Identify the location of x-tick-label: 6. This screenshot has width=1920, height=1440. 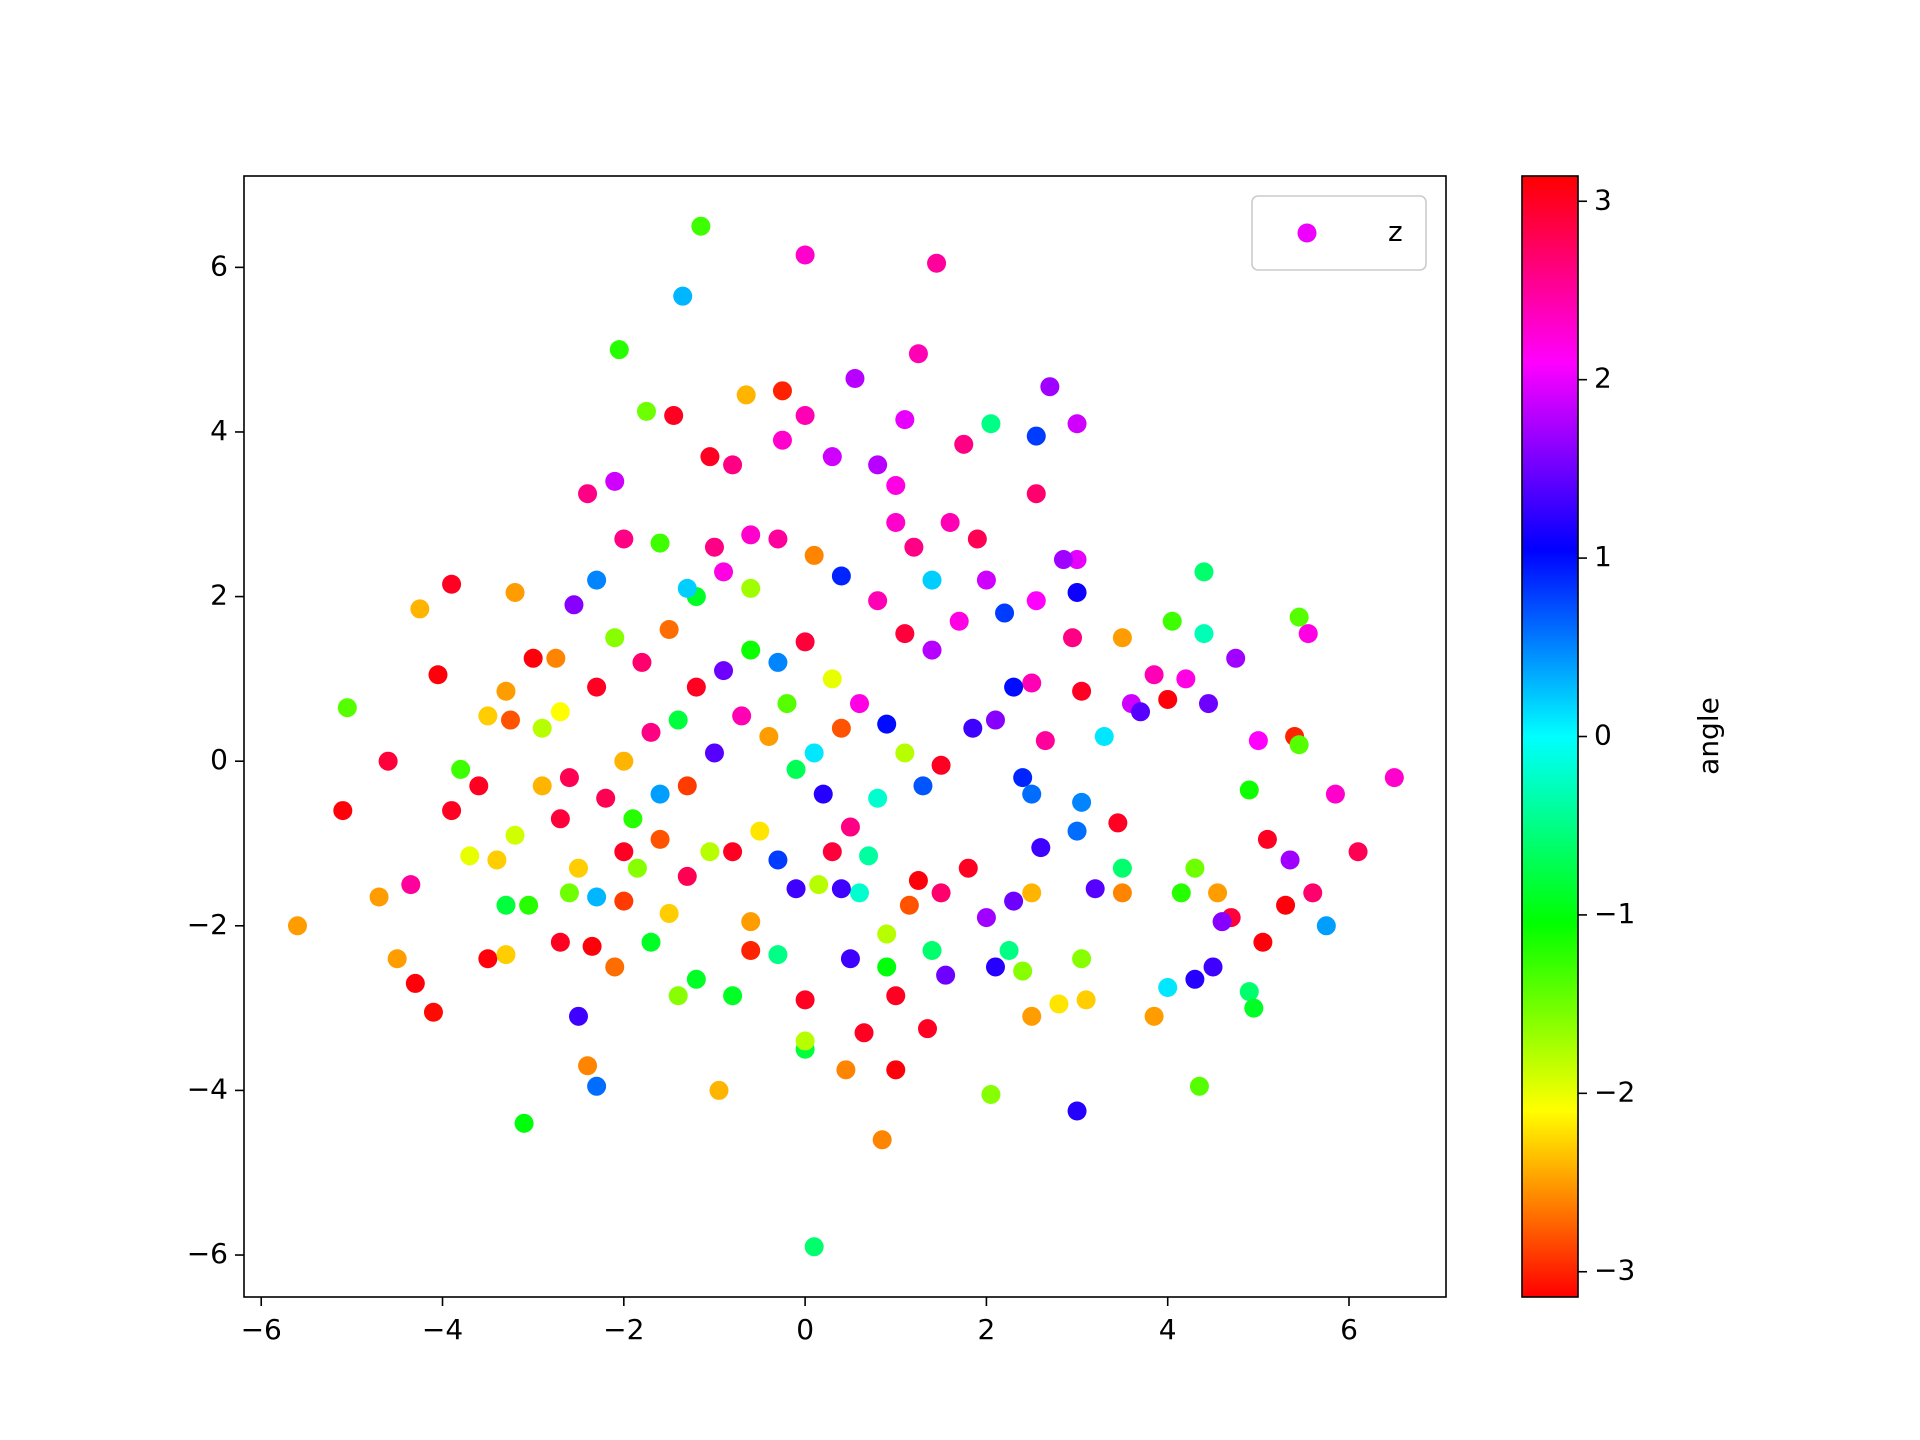
(1349, 1329).